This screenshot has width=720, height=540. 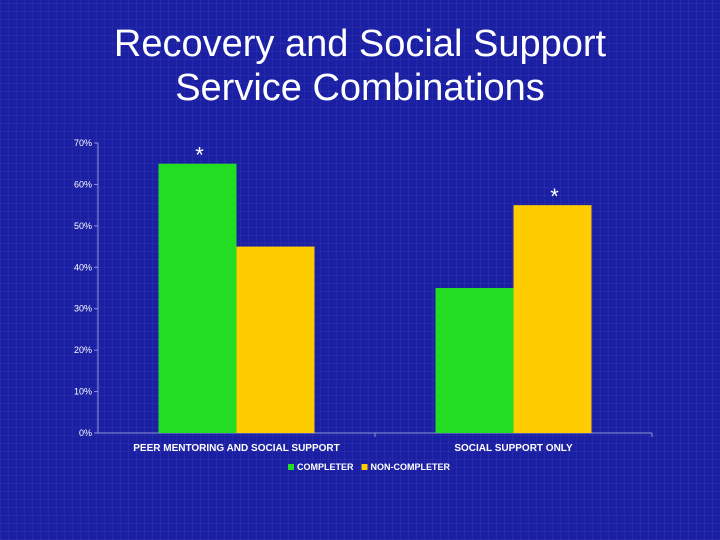 I want to click on legend-label: COMPLETER, so click(x=325, y=467).